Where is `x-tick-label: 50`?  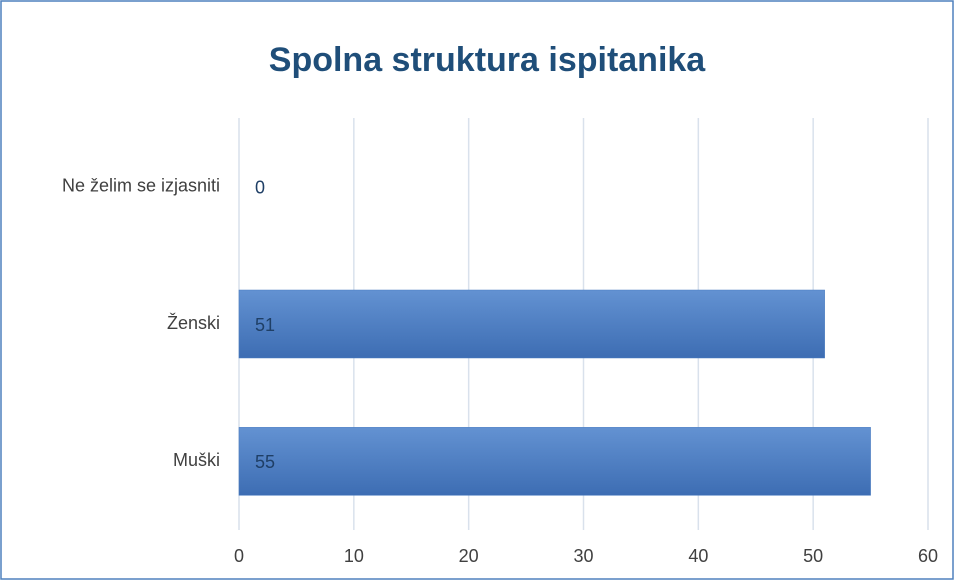
x-tick-label: 50 is located at coordinates (813, 556).